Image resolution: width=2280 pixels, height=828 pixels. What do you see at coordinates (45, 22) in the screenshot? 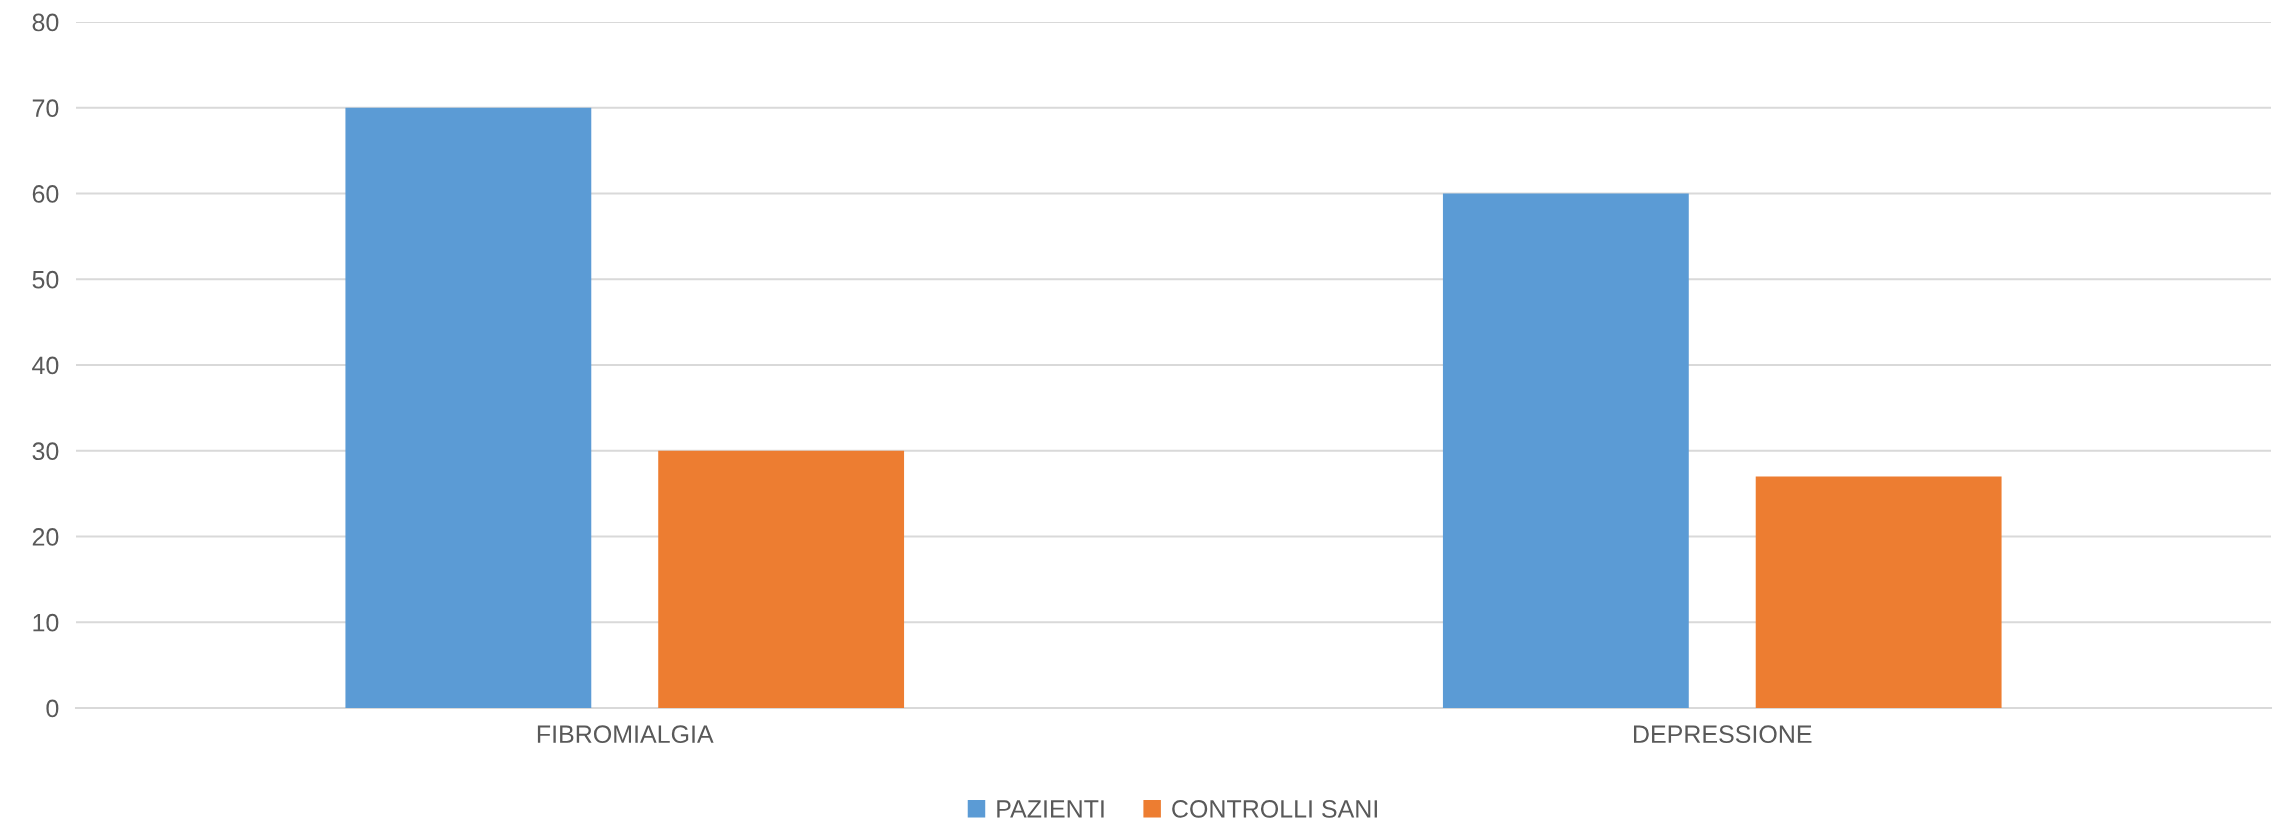
I see `y-tick-label: 80` at bounding box center [45, 22].